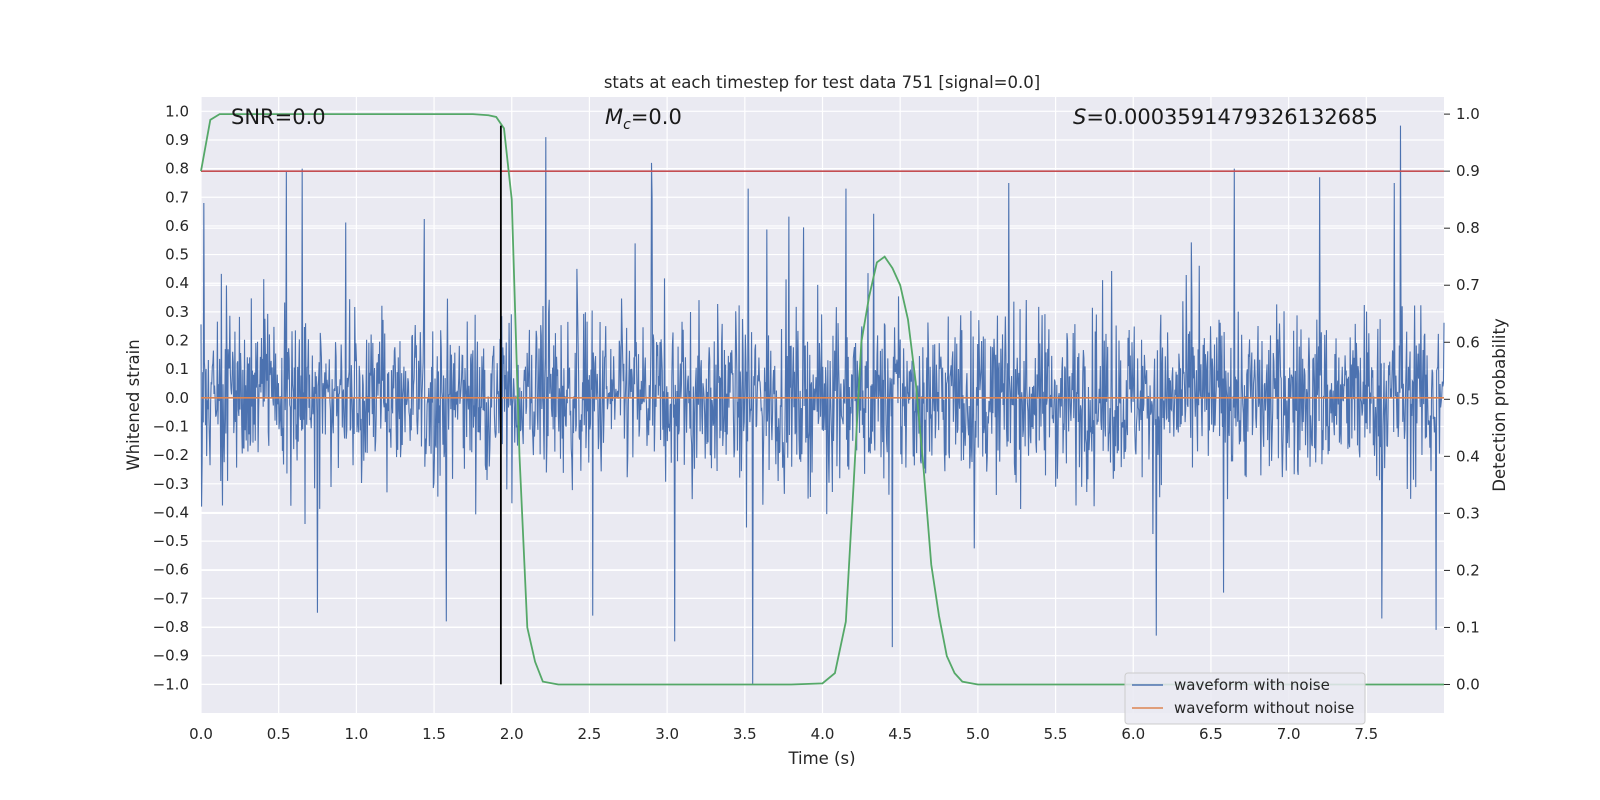 This screenshot has height=800, width=1600. I want to click on snr-value: 0.0, so click(308, 117).